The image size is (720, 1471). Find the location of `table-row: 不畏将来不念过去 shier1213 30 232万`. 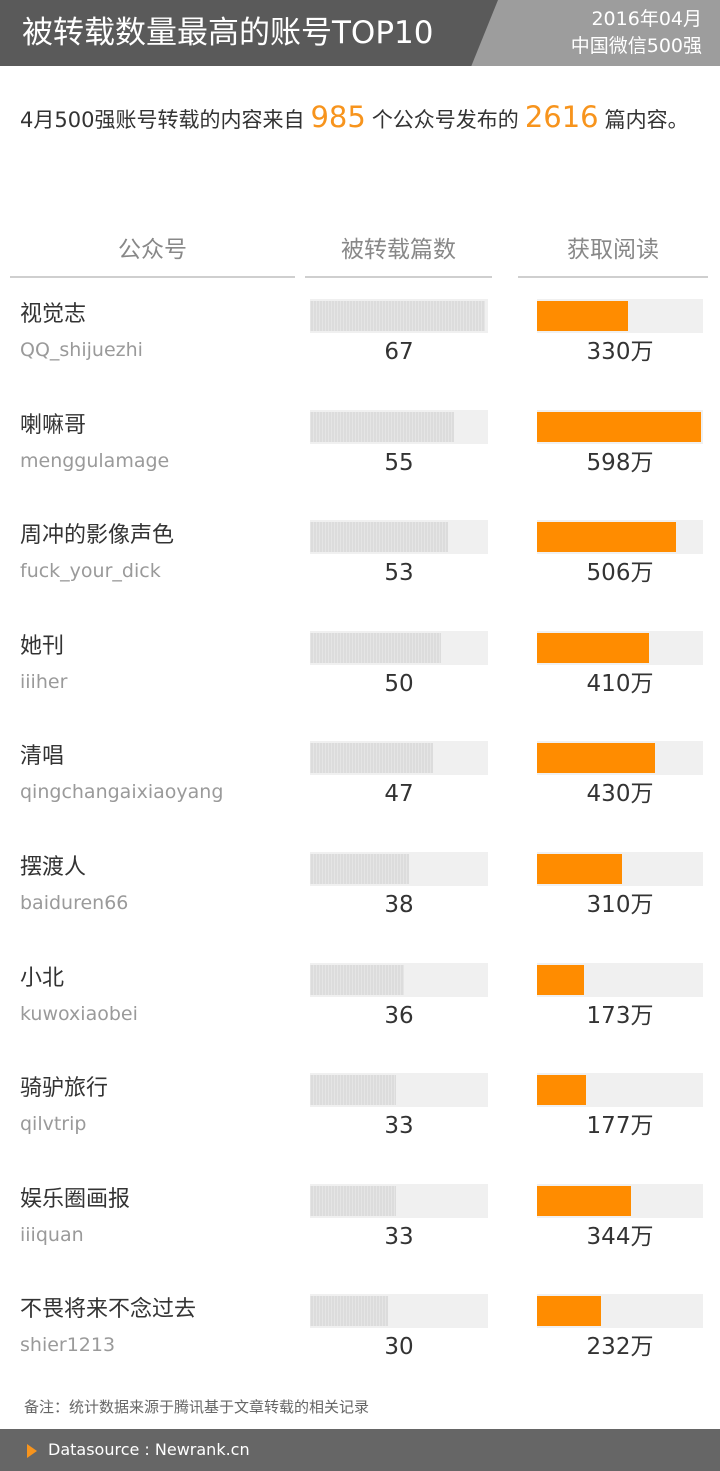

table-row: 不畏将来不念过去 shier1213 30 232万 is located at coordinates (360, 1347).